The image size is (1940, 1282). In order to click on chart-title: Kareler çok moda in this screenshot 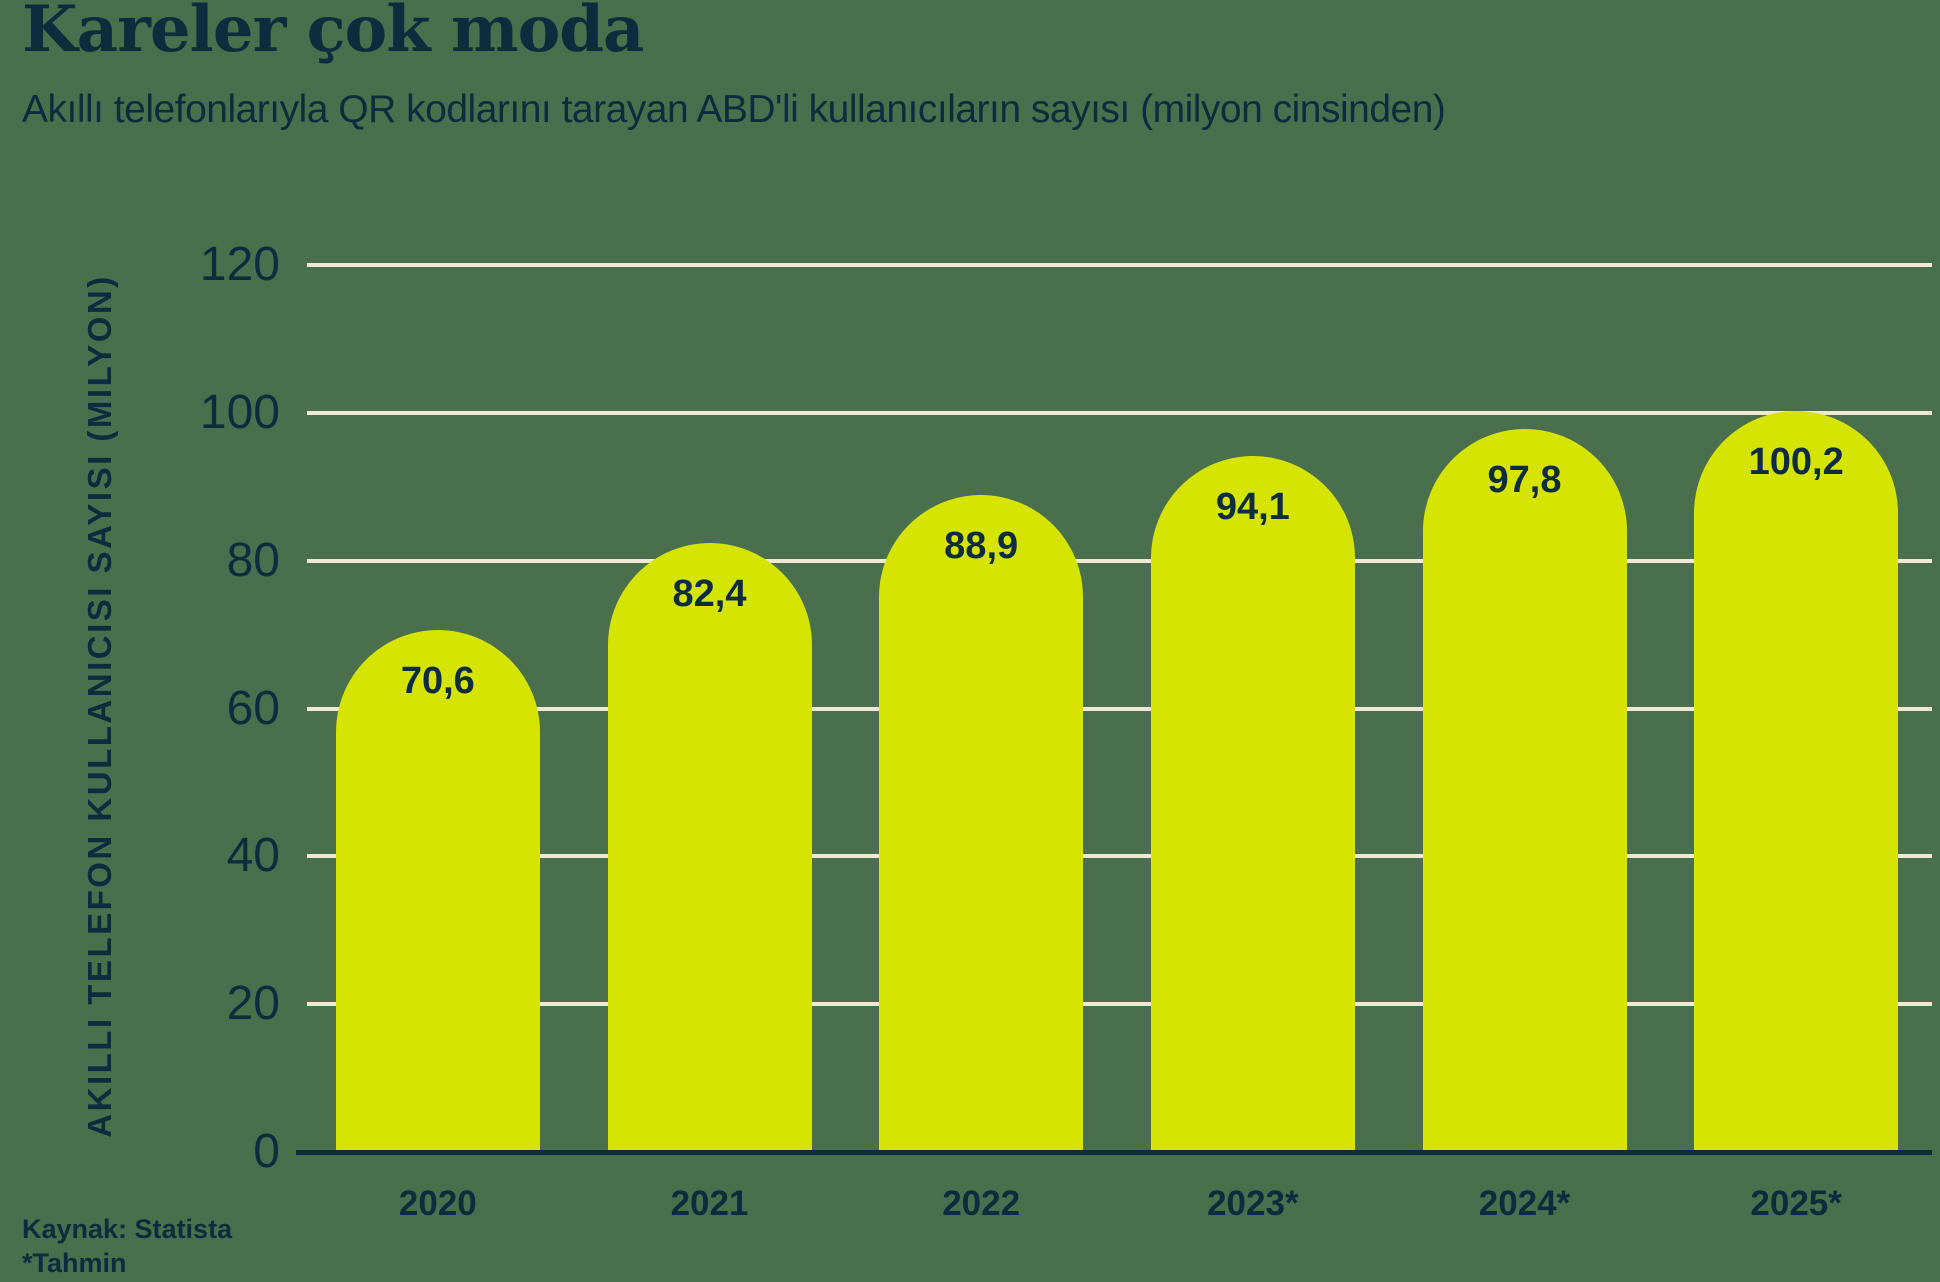, I will do `click(333, 33)`.